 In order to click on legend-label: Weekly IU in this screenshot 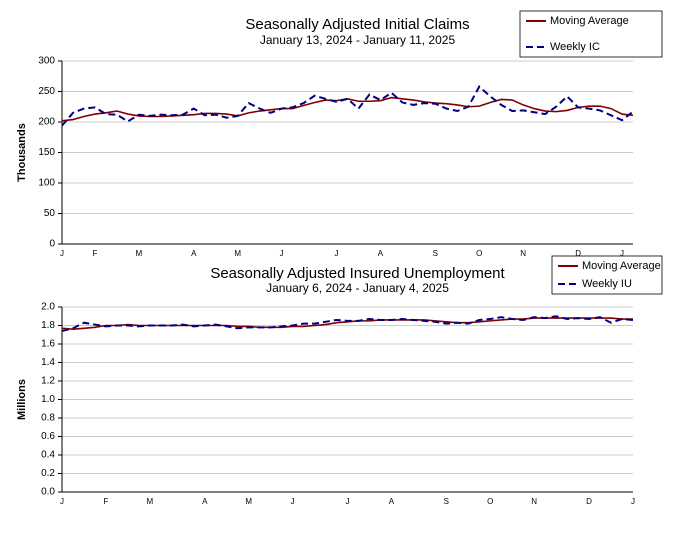, I will do `click(607, 284)`.